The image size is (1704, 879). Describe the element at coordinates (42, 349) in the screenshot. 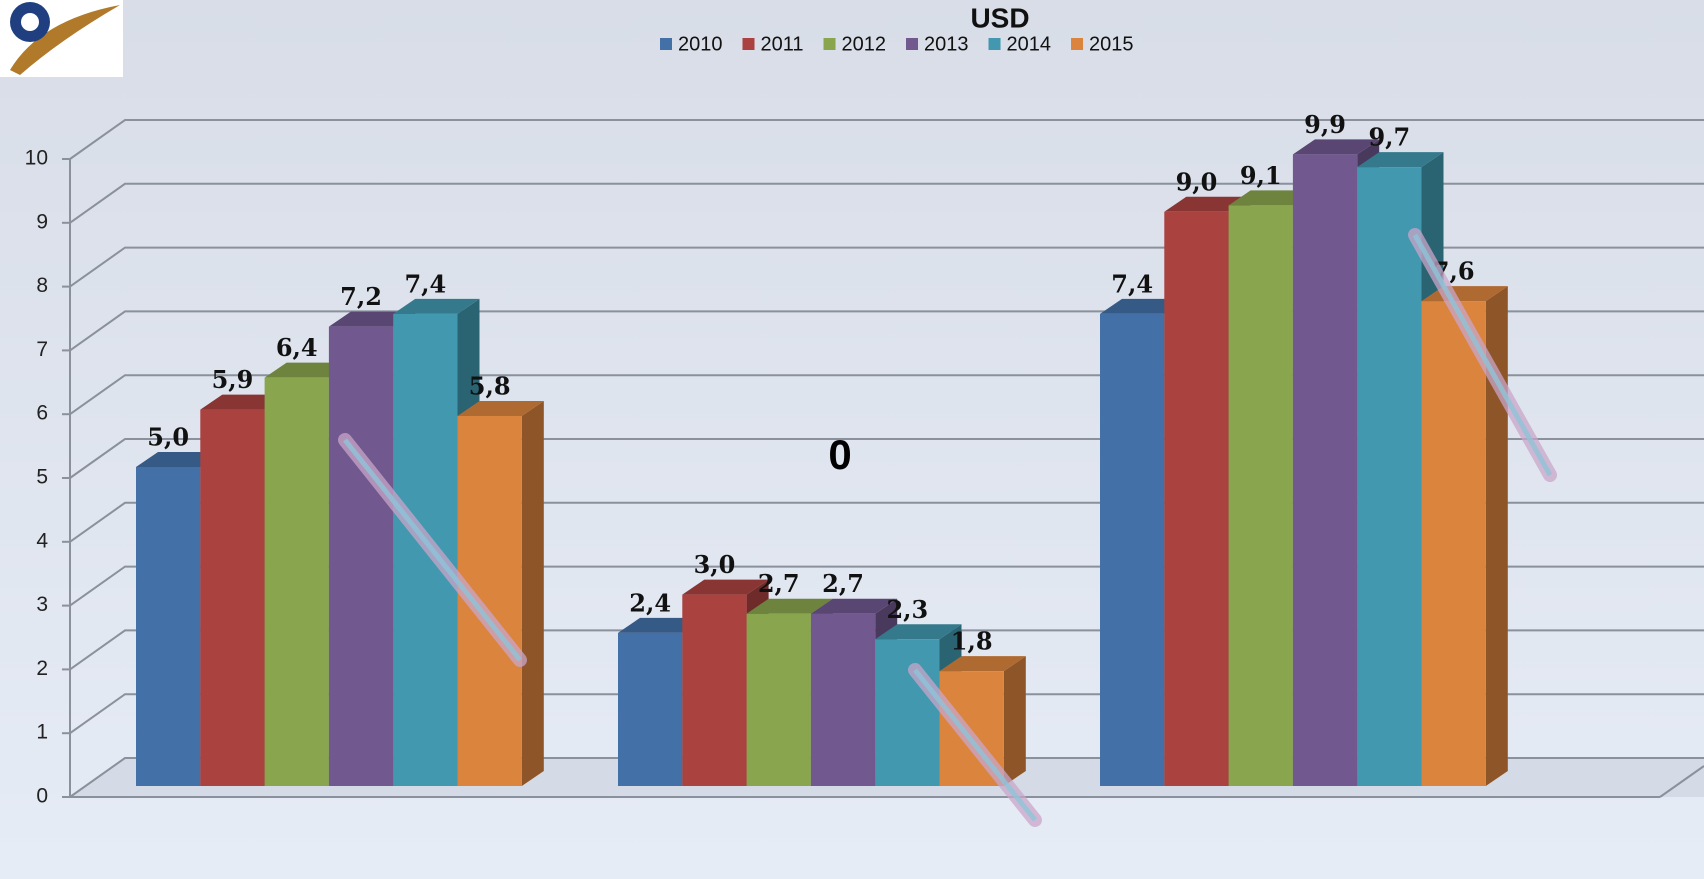

I see `y-tick-label: 7` at that location.